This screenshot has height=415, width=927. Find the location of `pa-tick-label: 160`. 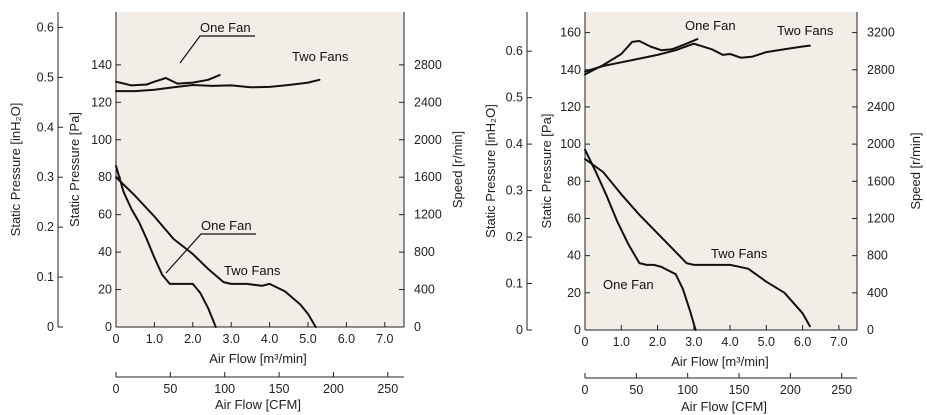

pa-tick-label: 160 is located at coordinates (570, 33).